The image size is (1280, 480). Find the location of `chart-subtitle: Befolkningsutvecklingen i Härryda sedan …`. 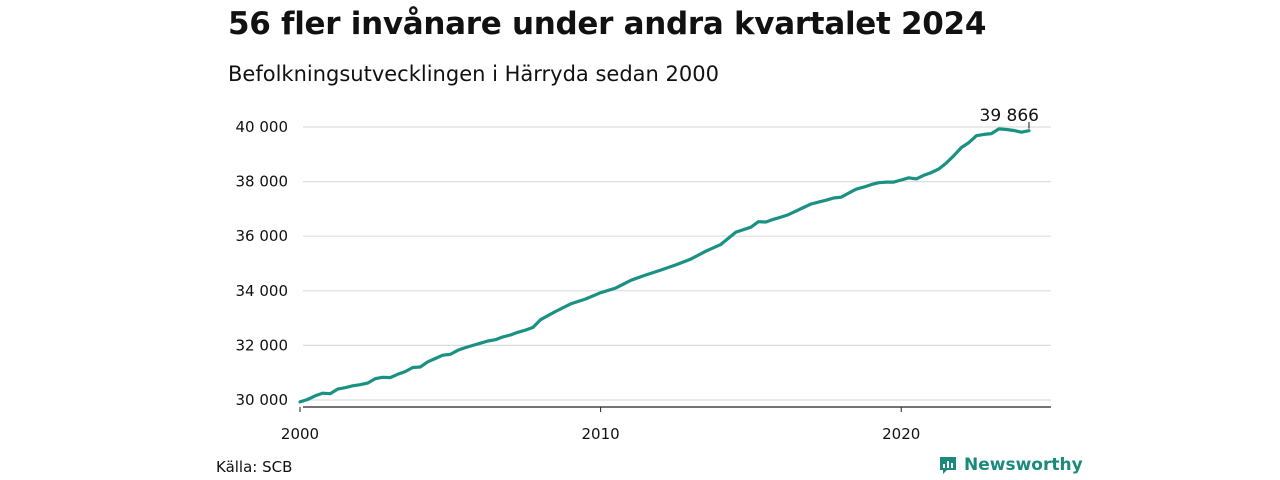

chart-subtitle: Befolkningsutvecklingen i Härryda sedan … is located at coordinates (473, 74).